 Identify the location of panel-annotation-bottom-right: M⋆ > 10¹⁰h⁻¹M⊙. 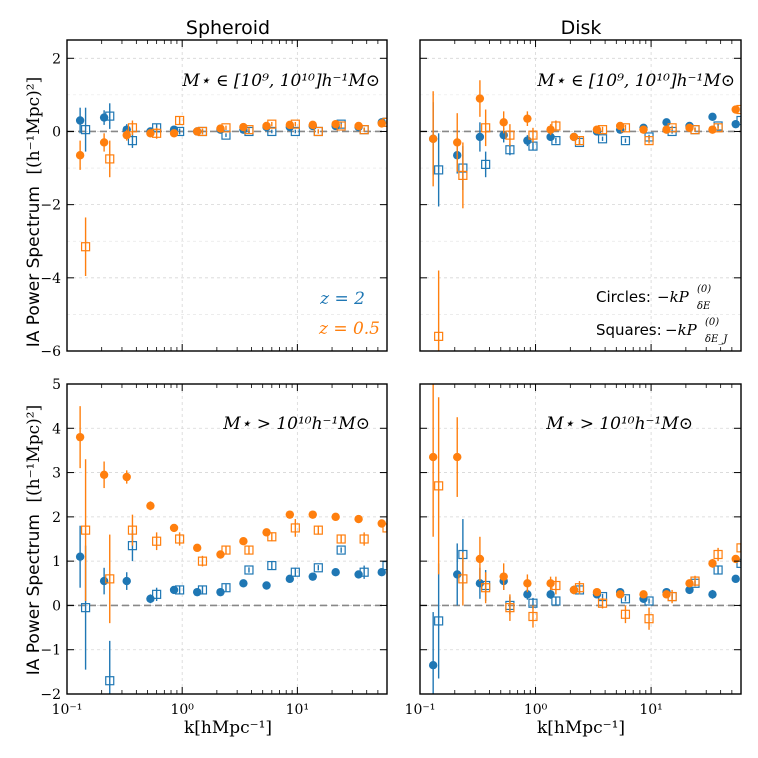
(619, 424).